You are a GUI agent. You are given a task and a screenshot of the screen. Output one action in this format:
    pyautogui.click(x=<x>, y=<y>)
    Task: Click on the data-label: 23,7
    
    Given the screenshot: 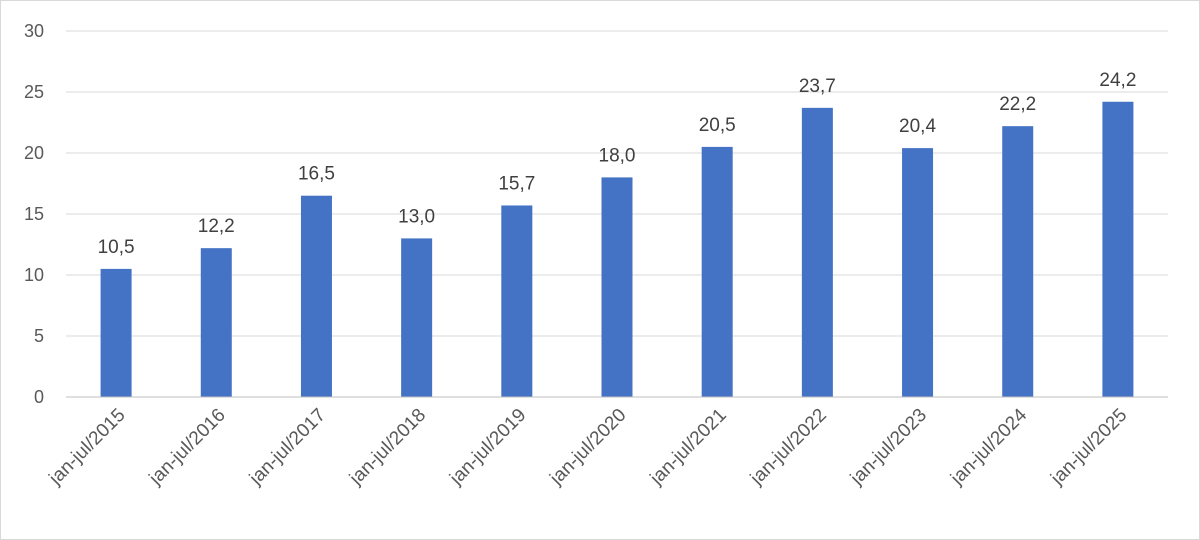 What is the action you would take?
    pyautogui.click(x=817, y=86)
    